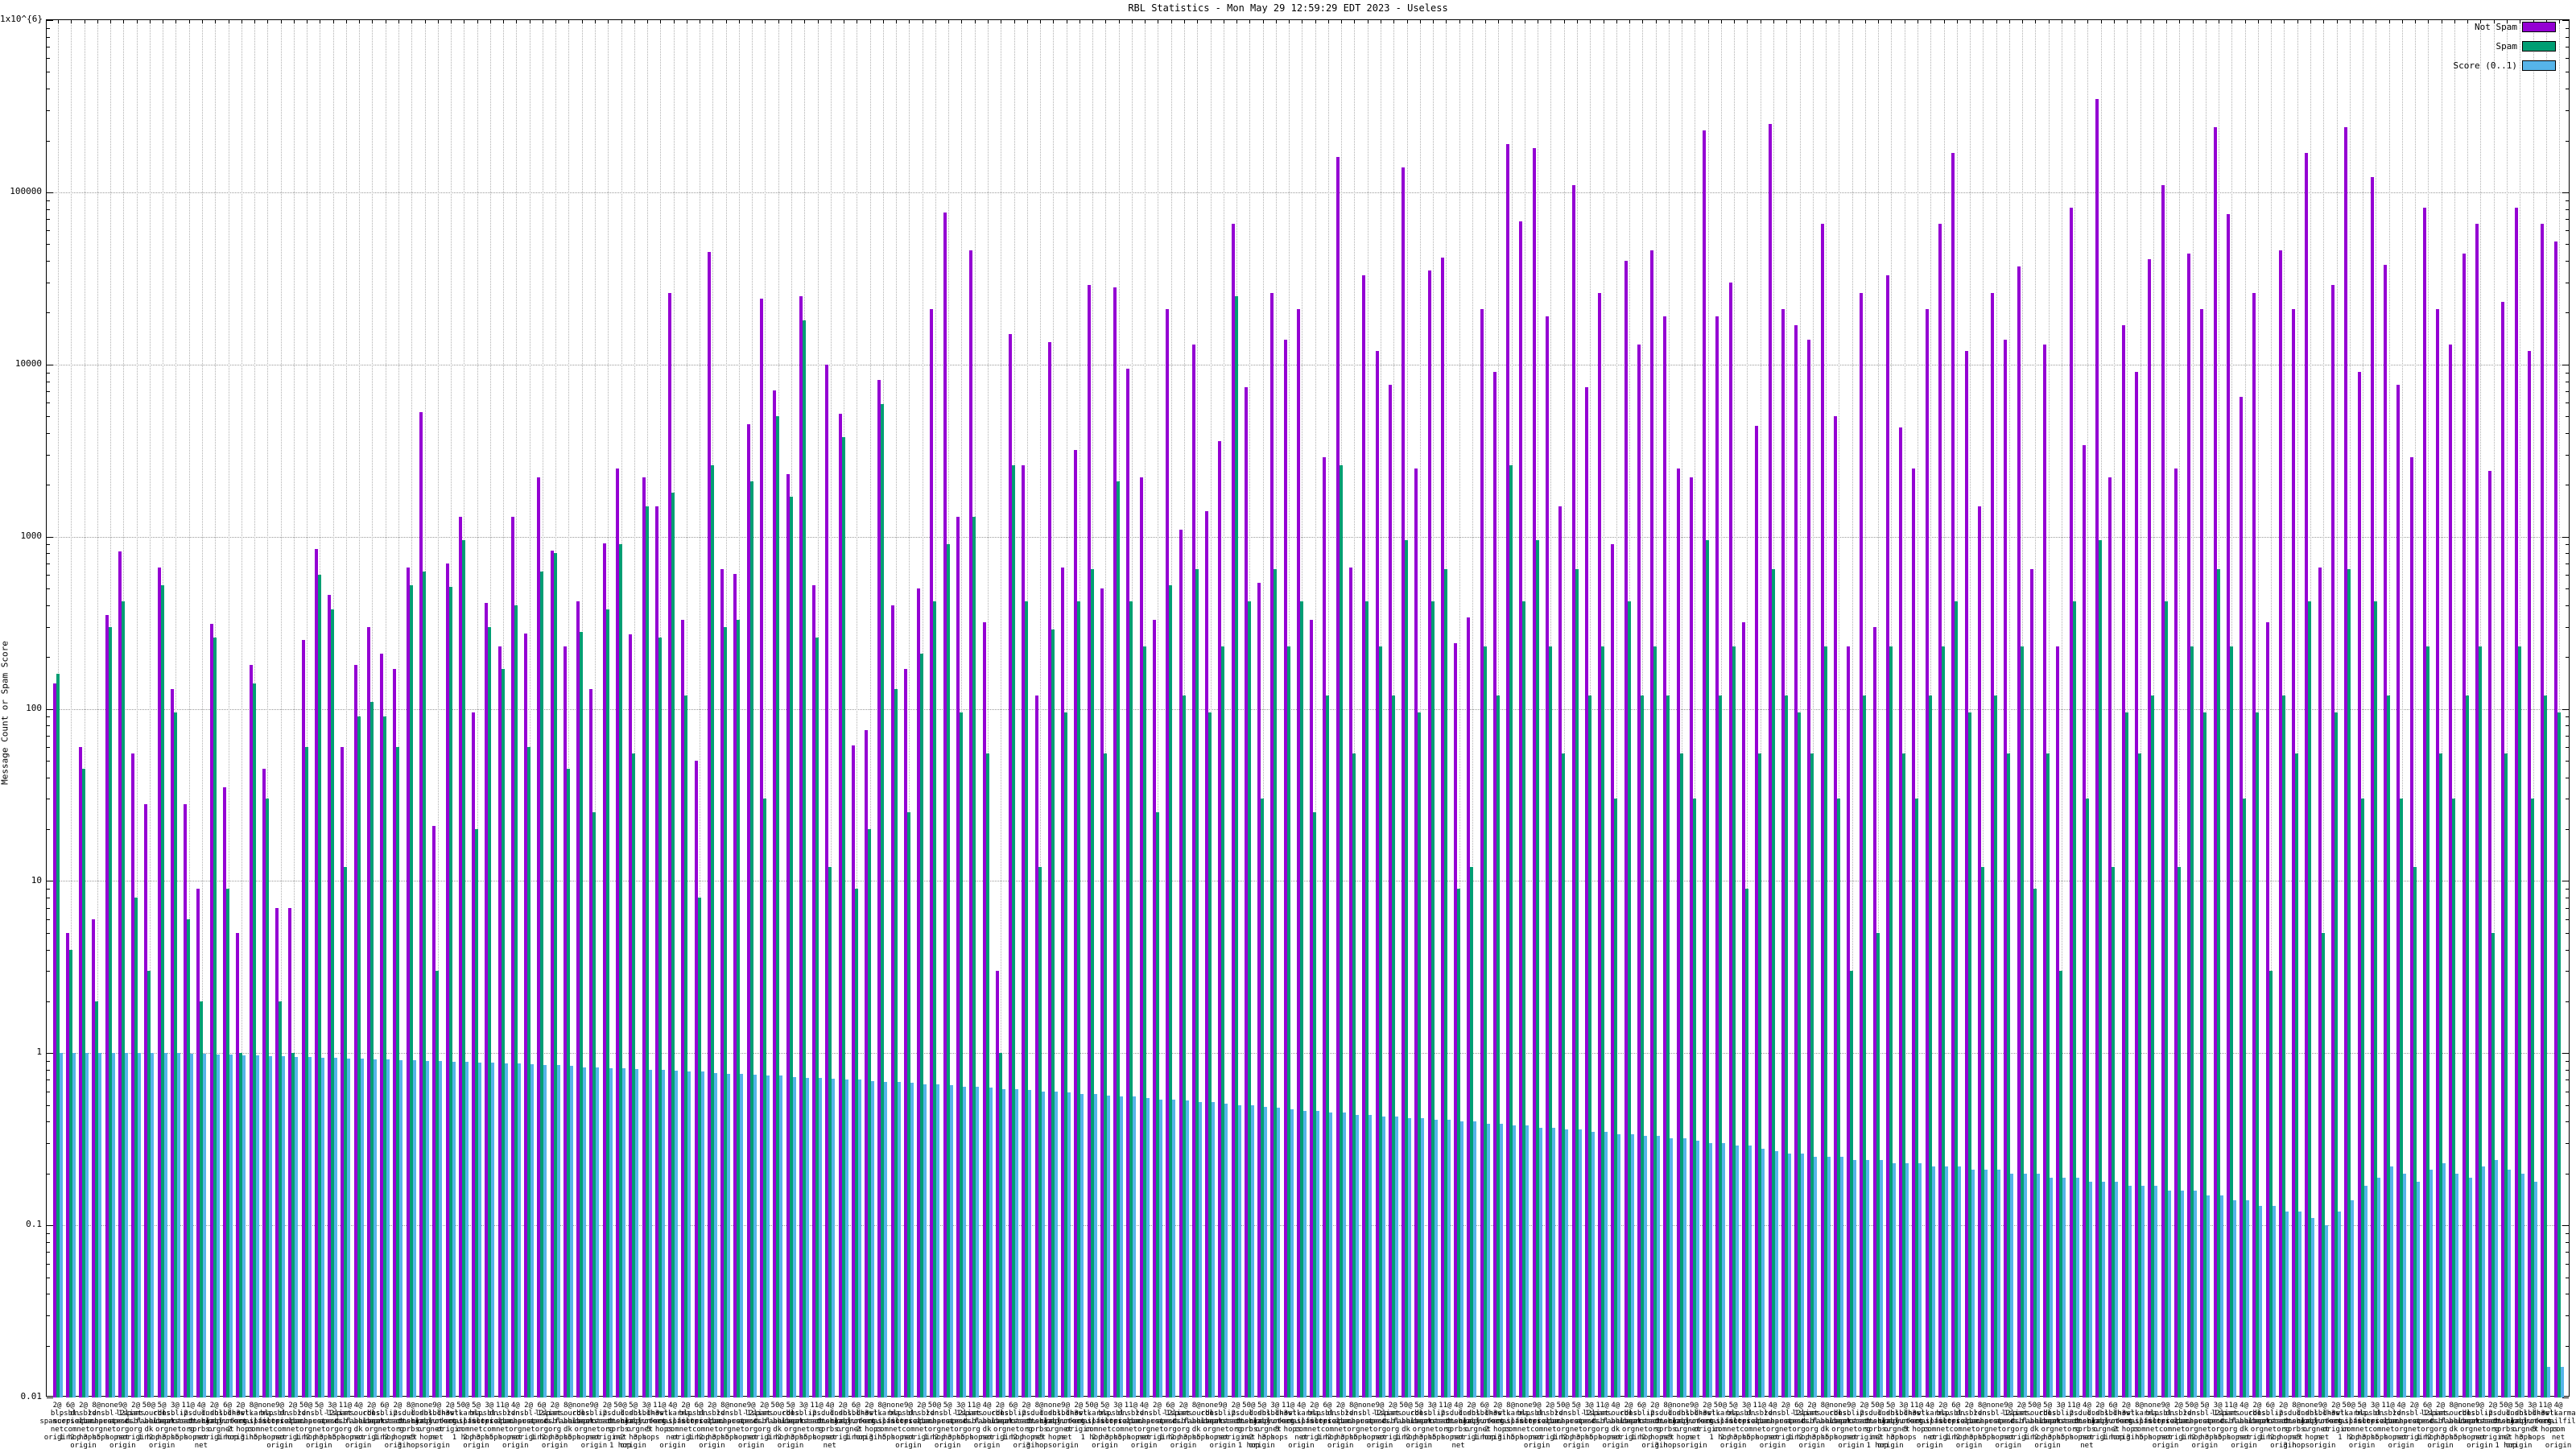 Image resolution: width=2576 pixels, height=1449 pixels. What do you see at coordinates (2244, 1425) in the screenshot?
I see `xtick-label: 4@ spamsources. fabel. dk net origin` at bounding box center [2244, 1425].